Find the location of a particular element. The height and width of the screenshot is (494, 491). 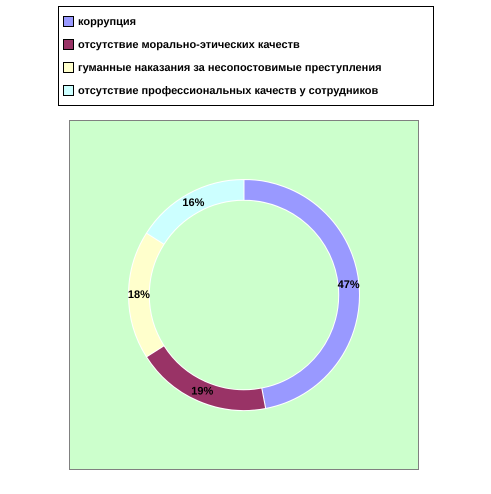

data-label: 18% is located at coordinates (139, 295).